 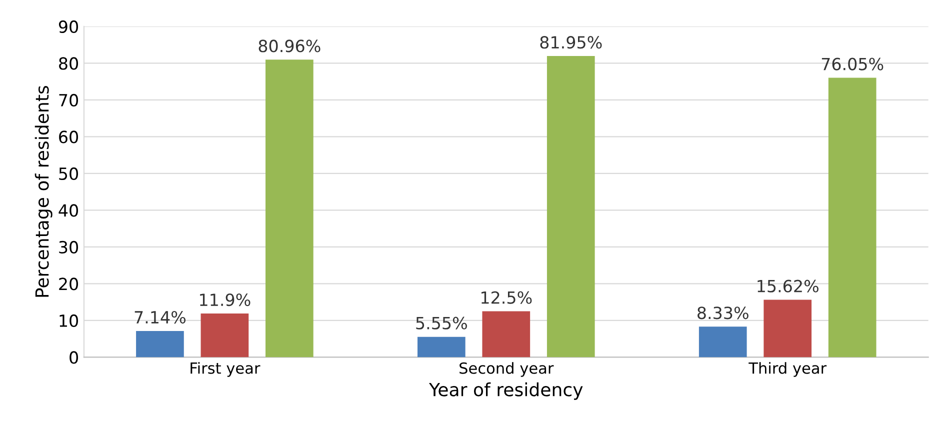 What do you see at coordinates (43, 191) in the screenshot?
I see `y-axis-title: Percentage of residents` at bounding box center [43, 191].